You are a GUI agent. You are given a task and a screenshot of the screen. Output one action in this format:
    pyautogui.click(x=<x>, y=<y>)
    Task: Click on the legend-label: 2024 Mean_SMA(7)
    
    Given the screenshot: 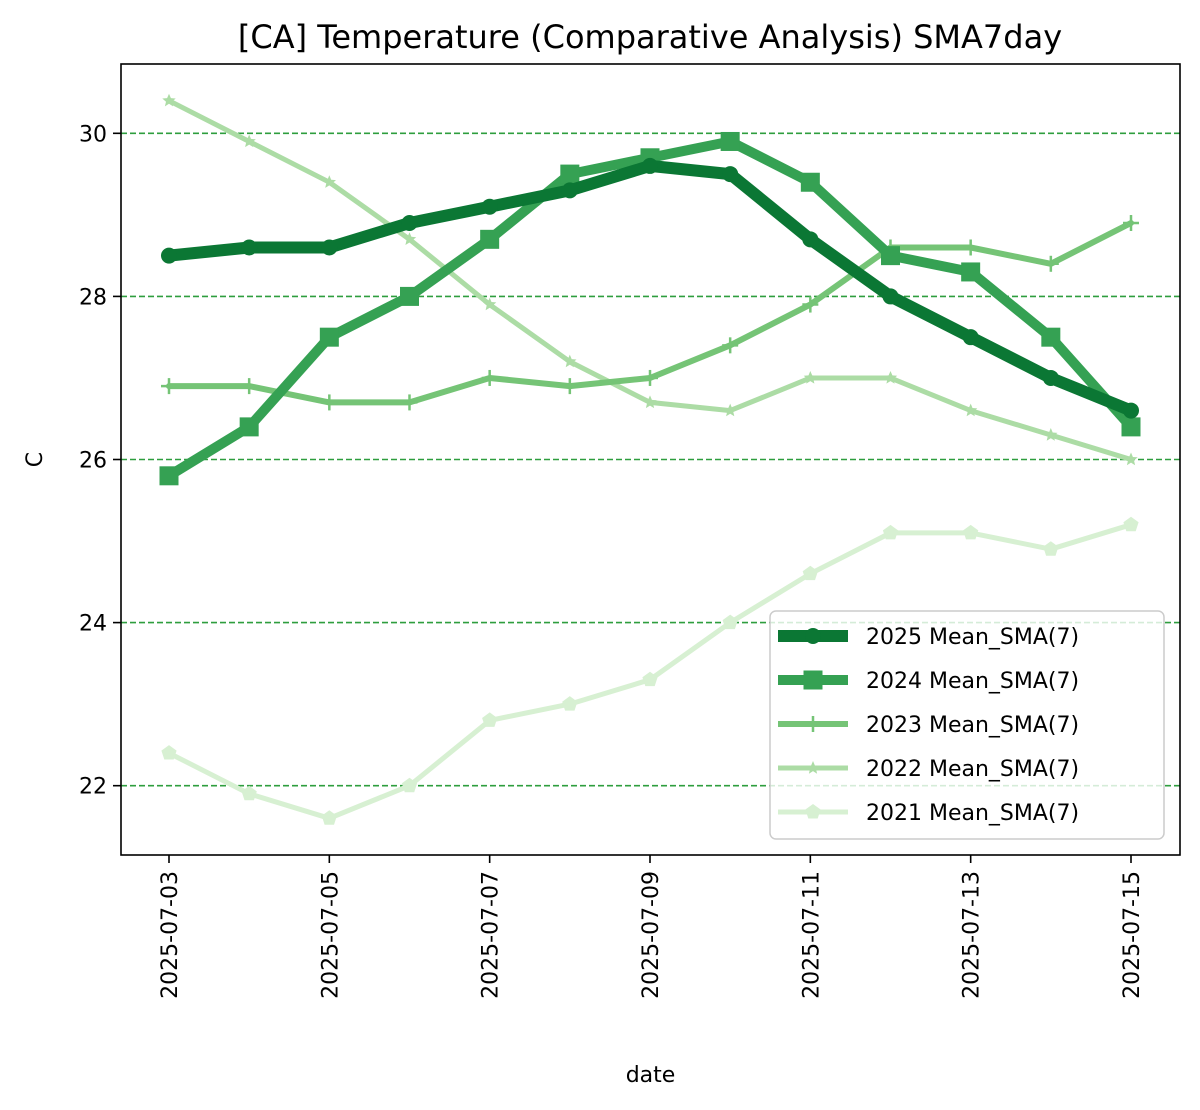 What is the action you would take?
    pyautogui.click(x=972, y=681)
    